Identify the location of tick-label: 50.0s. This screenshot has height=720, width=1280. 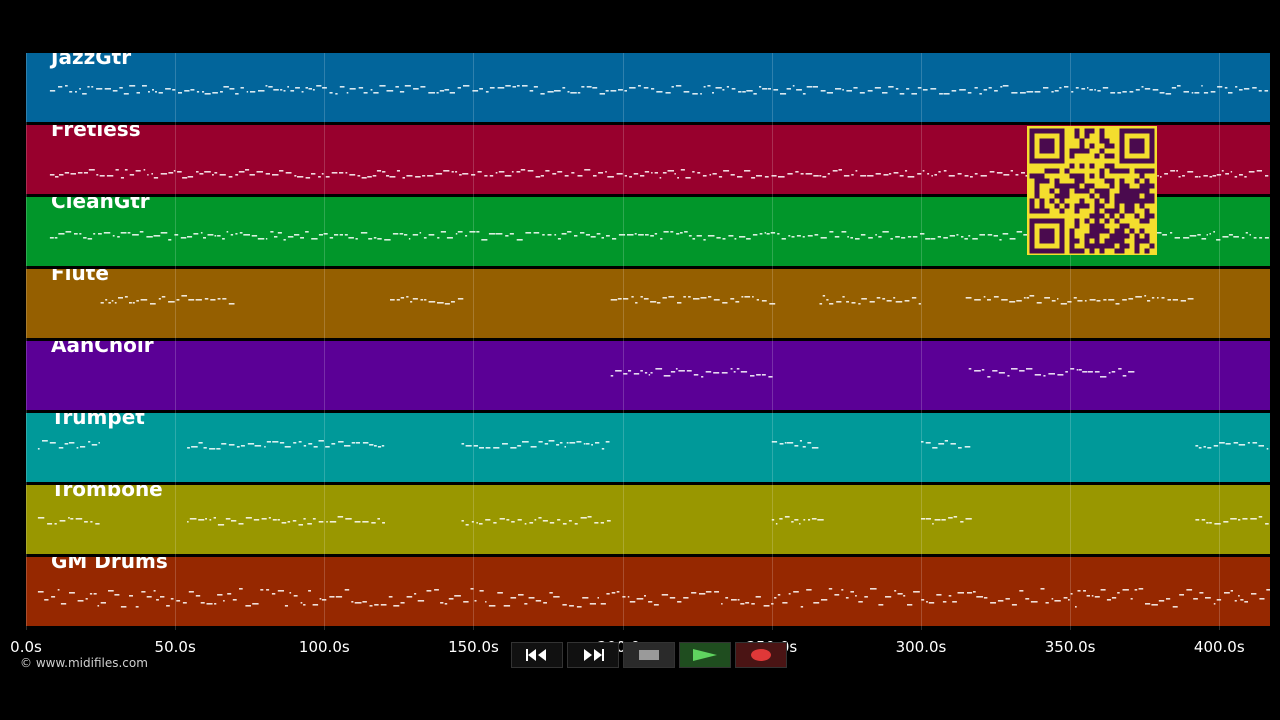
(175, 647).